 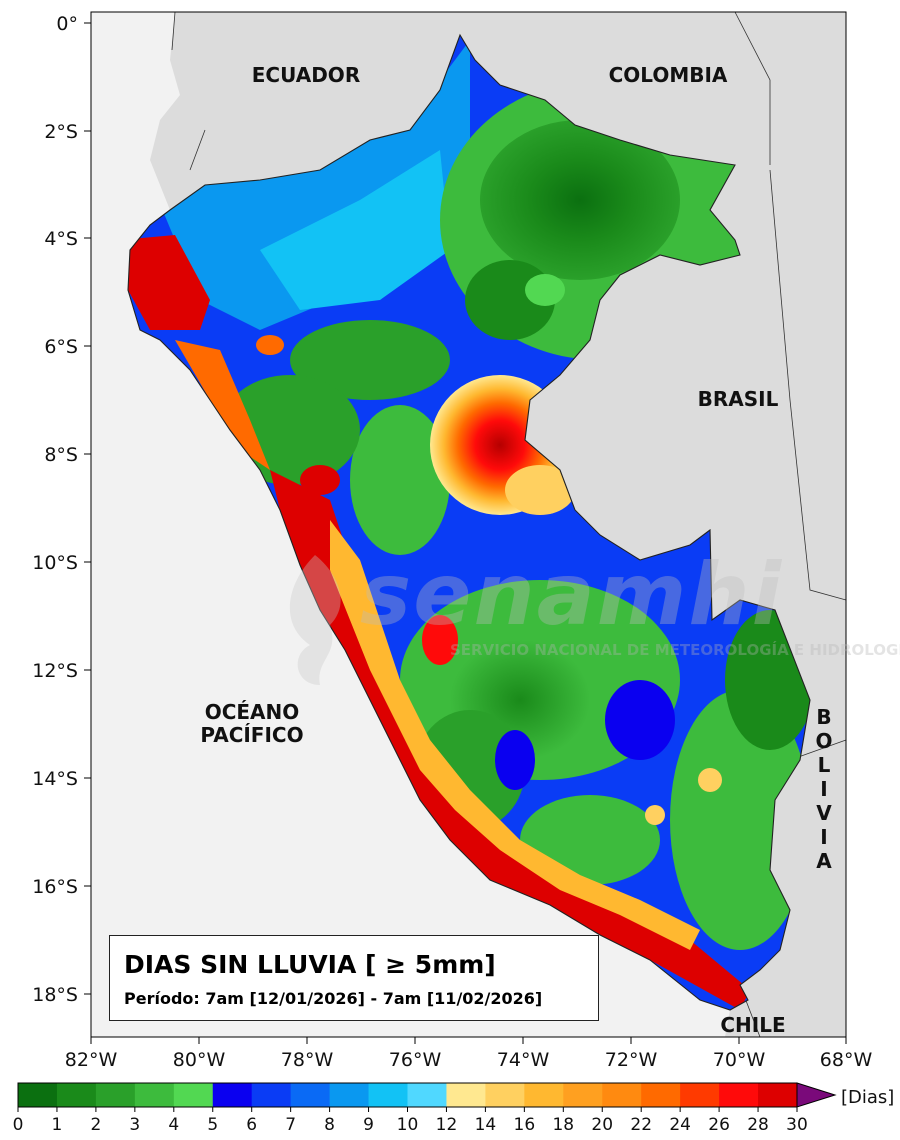 What do you see at coordinates (307, 1060) in the screenshot?
I see `x-tick-label: 78°W` at bounding box center [307, 1060].